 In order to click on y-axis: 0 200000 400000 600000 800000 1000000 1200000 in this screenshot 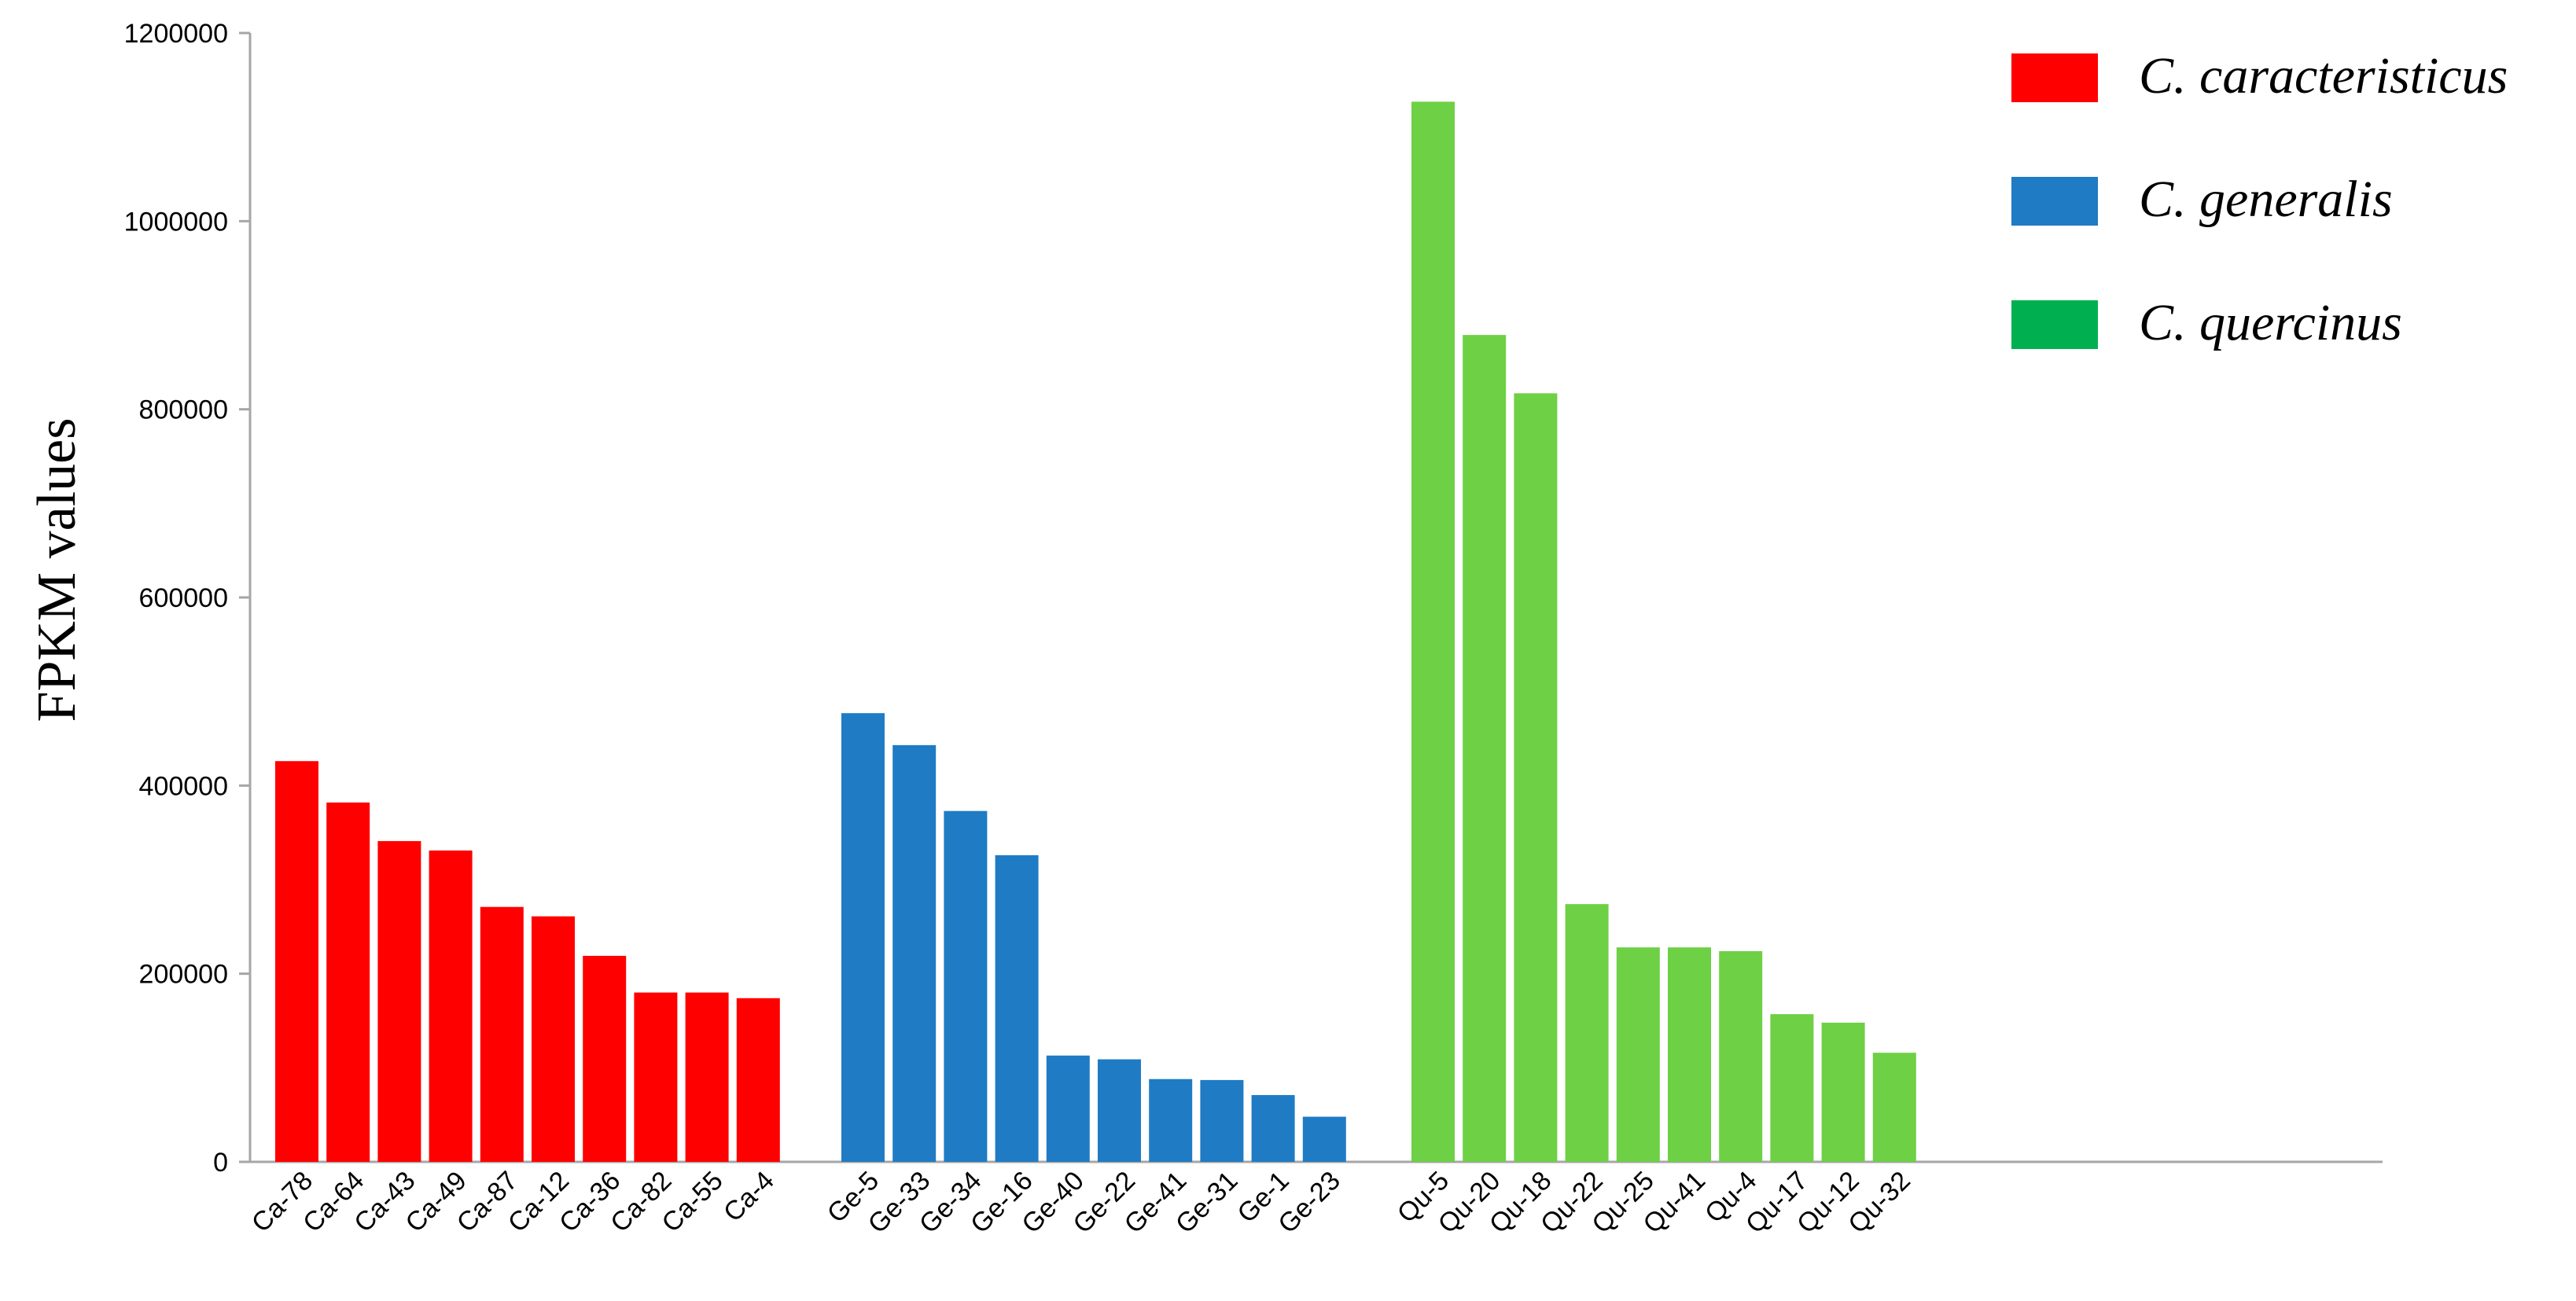, I will do `click(188, 598)`.